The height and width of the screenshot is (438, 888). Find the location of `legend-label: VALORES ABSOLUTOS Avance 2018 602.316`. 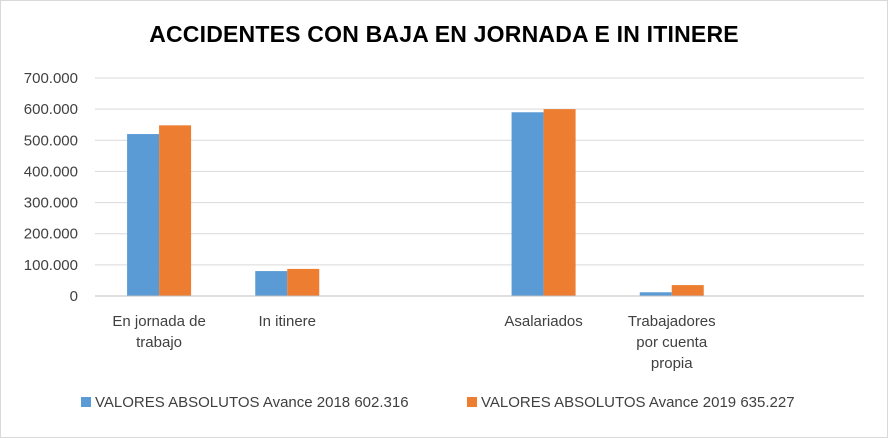

legend-label: VALORES ABSOLUTOS Avance 2018 602.316 is located at coordinates (252, 402).